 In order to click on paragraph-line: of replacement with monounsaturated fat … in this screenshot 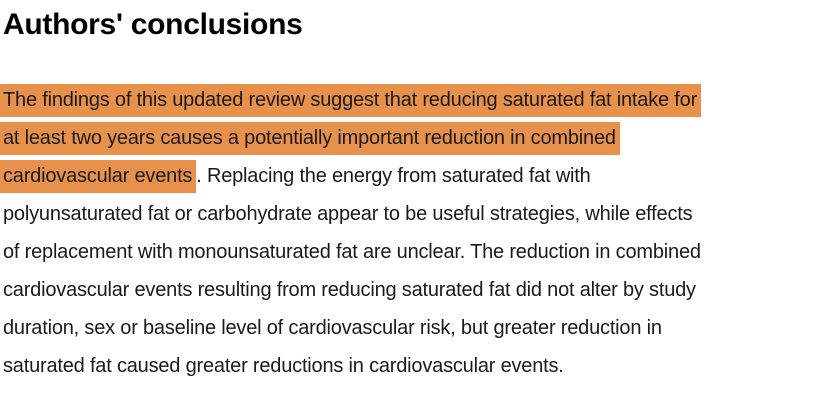, I will do `click(410, 252)`.